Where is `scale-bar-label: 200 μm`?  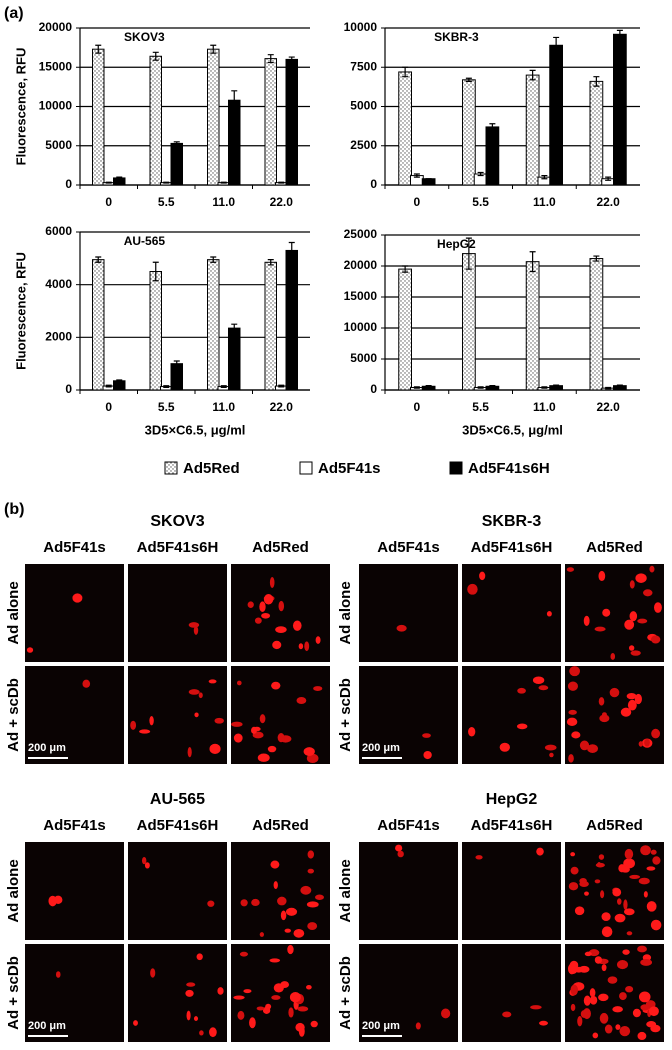 scale-bar-label: 200 μm is located at coordinates (47, 748).